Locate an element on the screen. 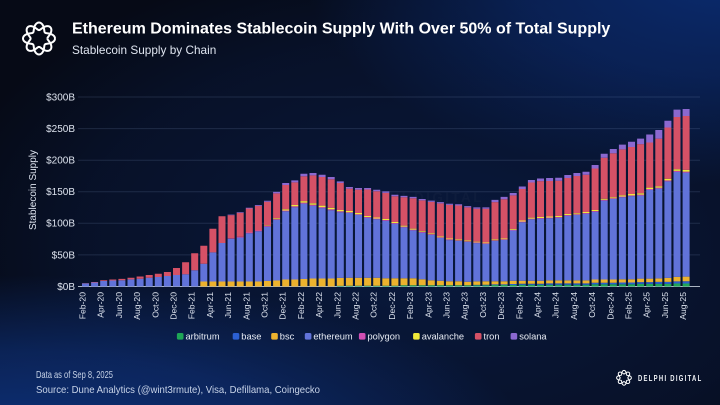  svg-text: Feb-24 is located at coordinates (519, 305).